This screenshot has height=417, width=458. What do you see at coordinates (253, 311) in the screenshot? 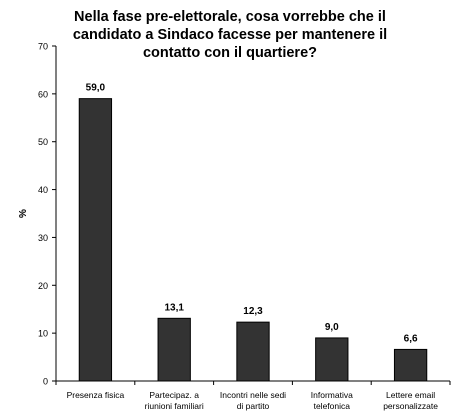
I see `data-label: 12,3` at bounding box center [253, 311].